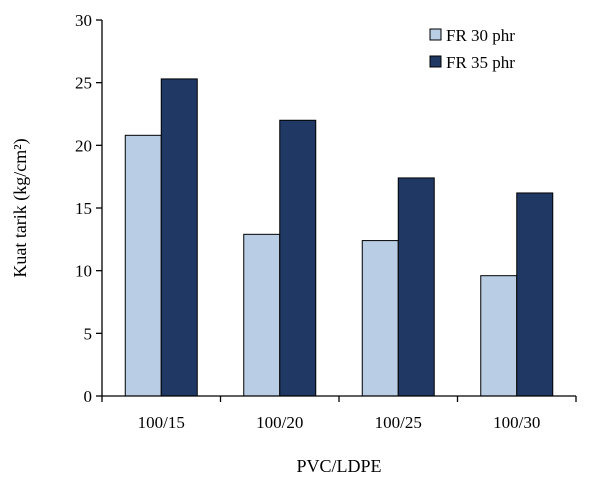 This screenshot has width=595, height=480. I want to click on x-axis-label: PVC/LDPE, so click(338, 466).